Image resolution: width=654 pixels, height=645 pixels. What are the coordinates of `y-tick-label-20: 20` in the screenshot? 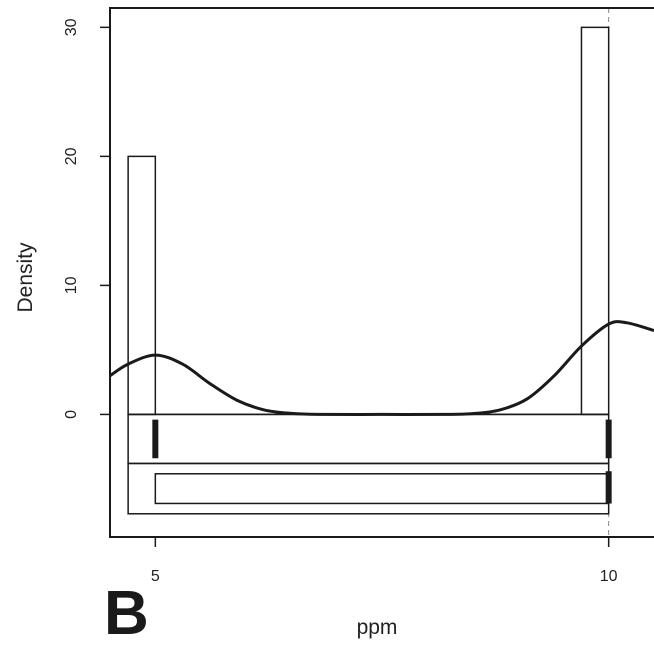 It's located at (71, 156).